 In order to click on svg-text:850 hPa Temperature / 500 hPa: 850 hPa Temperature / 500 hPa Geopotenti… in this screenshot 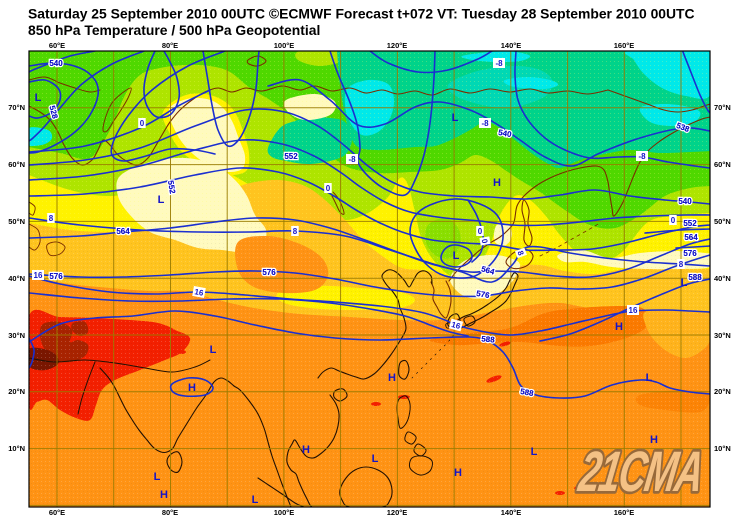, I will do `click(174, 30)`.